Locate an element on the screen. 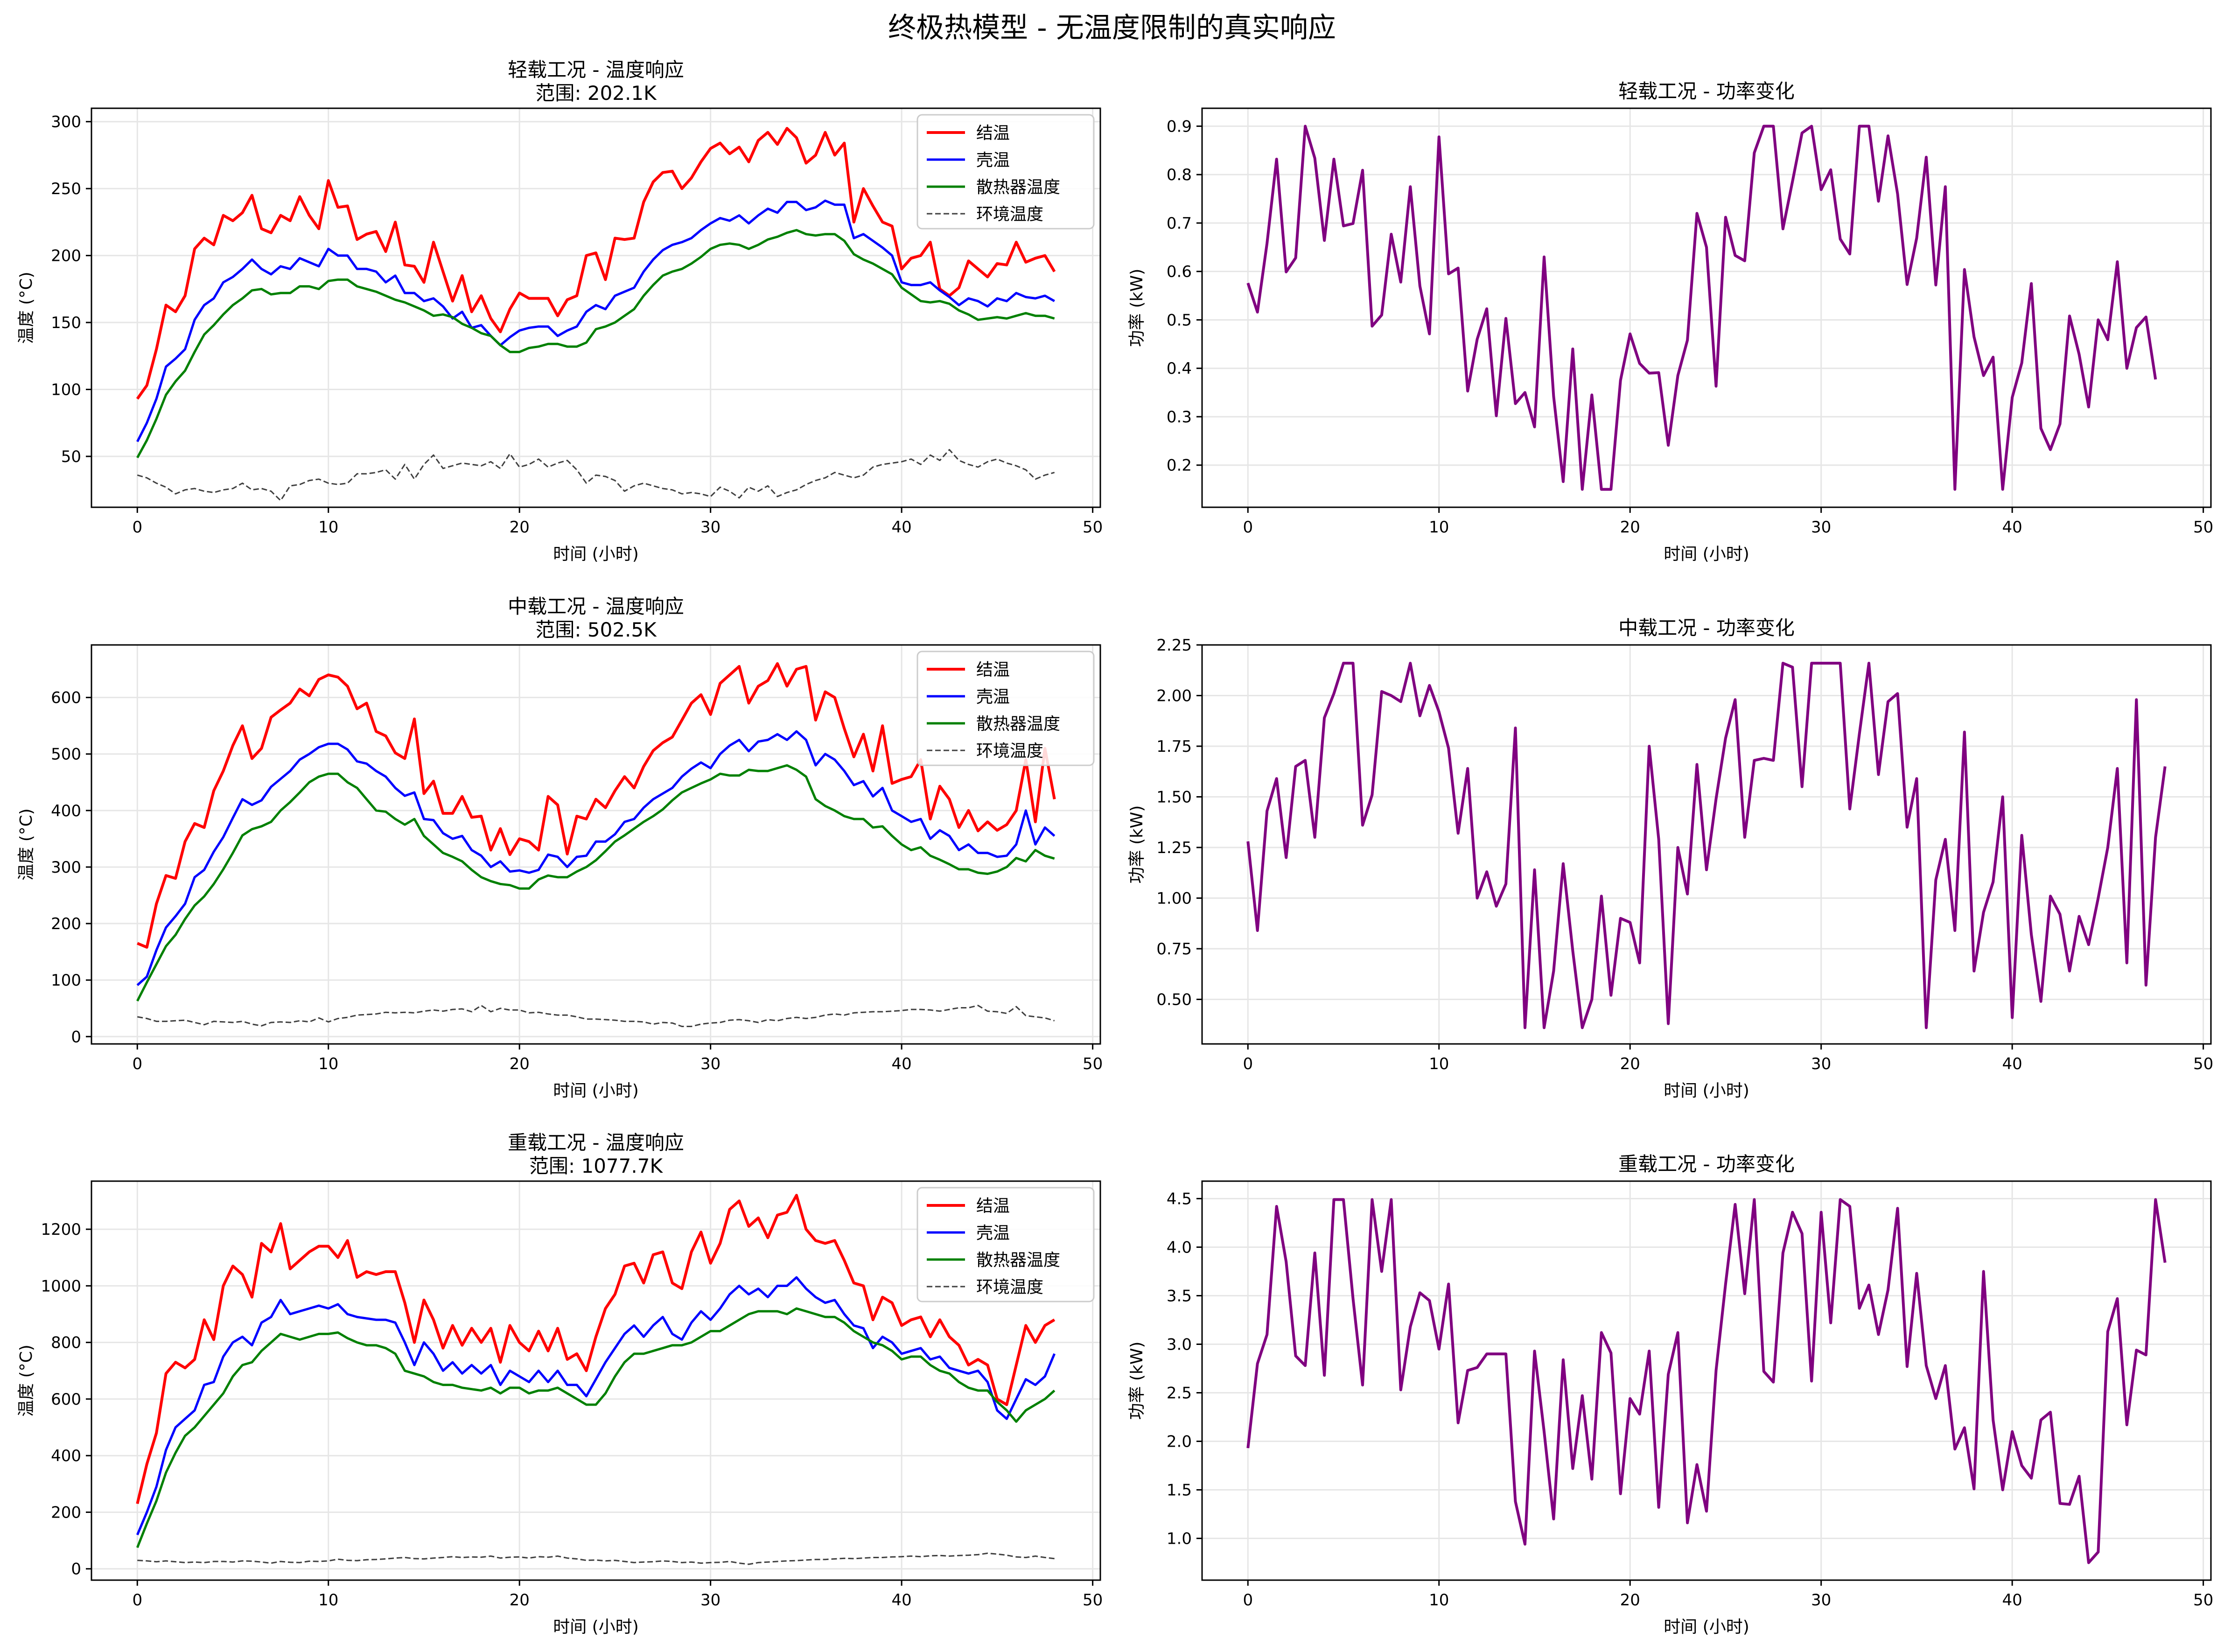 The image size is (2224, 1652). y-tick-label: 0.2 is located at coordinates (1179, 465).